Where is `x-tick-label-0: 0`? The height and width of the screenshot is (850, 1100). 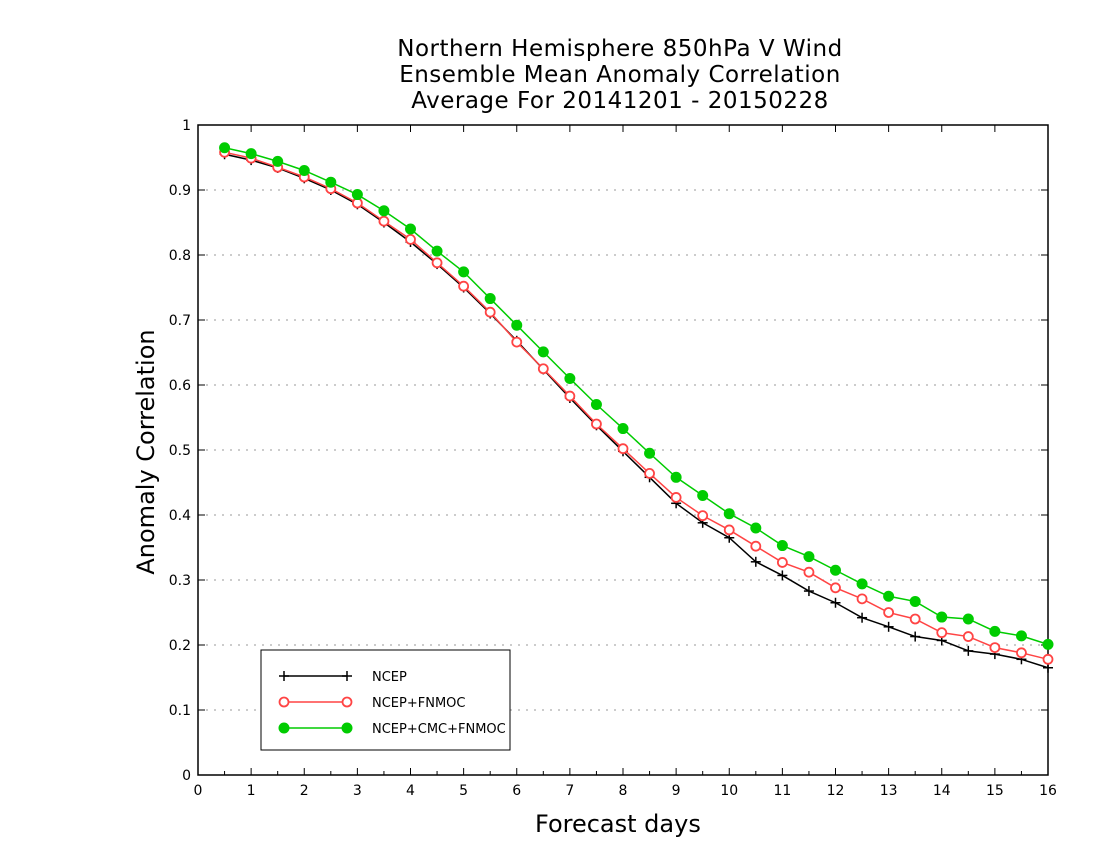 x-tick-label-0: 0 is located at coordinates (198, 791).